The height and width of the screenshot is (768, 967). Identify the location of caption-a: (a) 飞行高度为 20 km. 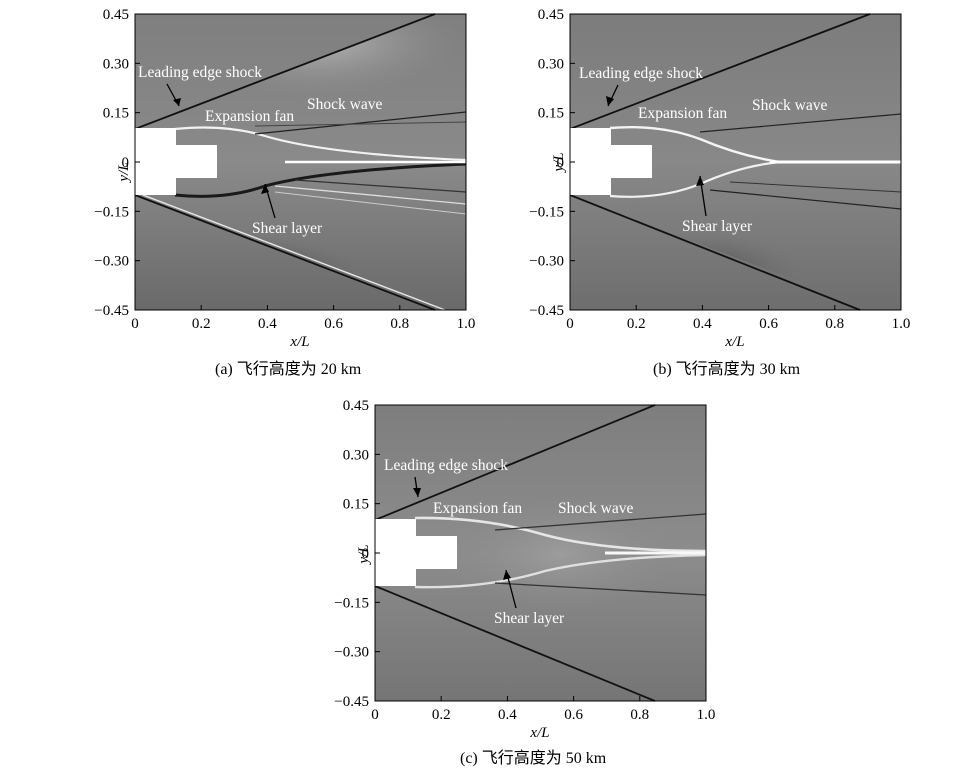
(288, 369).